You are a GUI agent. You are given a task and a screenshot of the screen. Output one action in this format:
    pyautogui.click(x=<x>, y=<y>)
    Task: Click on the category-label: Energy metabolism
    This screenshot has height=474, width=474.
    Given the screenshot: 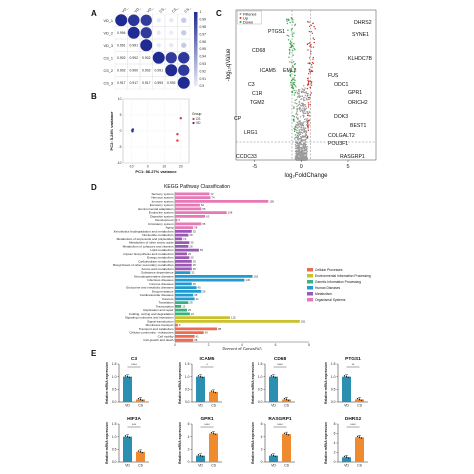 What is the action you would take?
    pyautogui.click(x=160, y=258)
    